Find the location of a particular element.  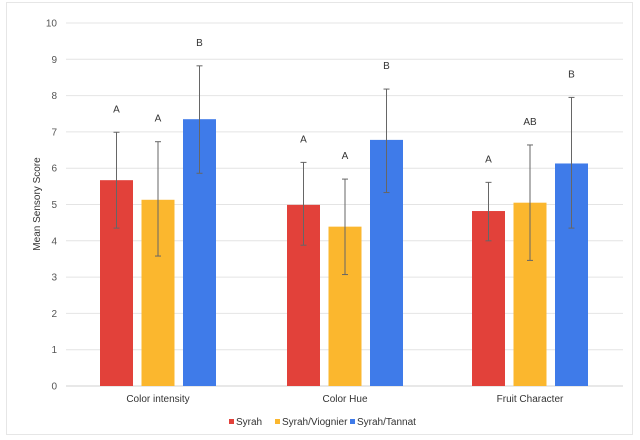

legend: Syrah Syrah/Viognier Syrah/Tannat is located at coordinates (322, 422).